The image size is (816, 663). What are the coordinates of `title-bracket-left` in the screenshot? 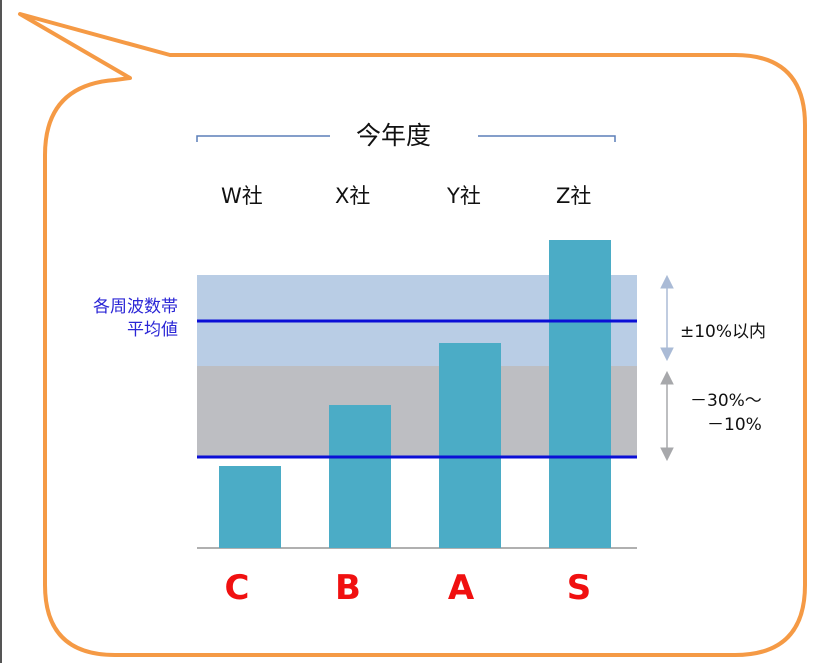 It's located at (263, 138).